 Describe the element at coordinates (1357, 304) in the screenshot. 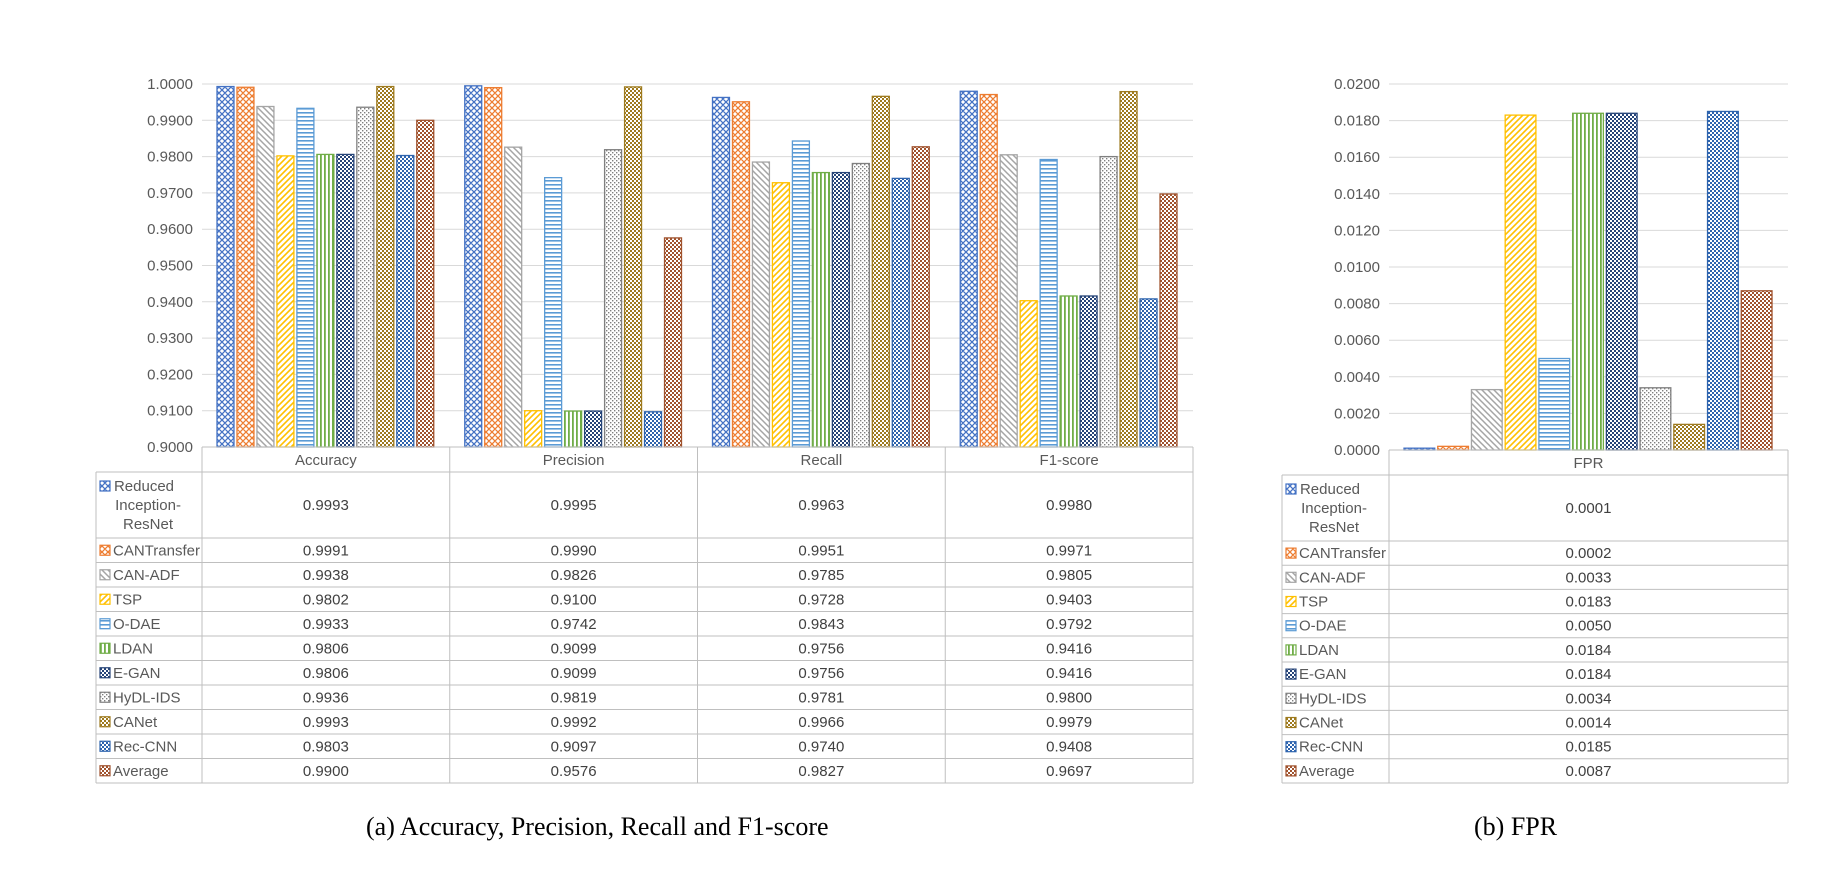

I see `y-tick-label: 0.0080` at that location.